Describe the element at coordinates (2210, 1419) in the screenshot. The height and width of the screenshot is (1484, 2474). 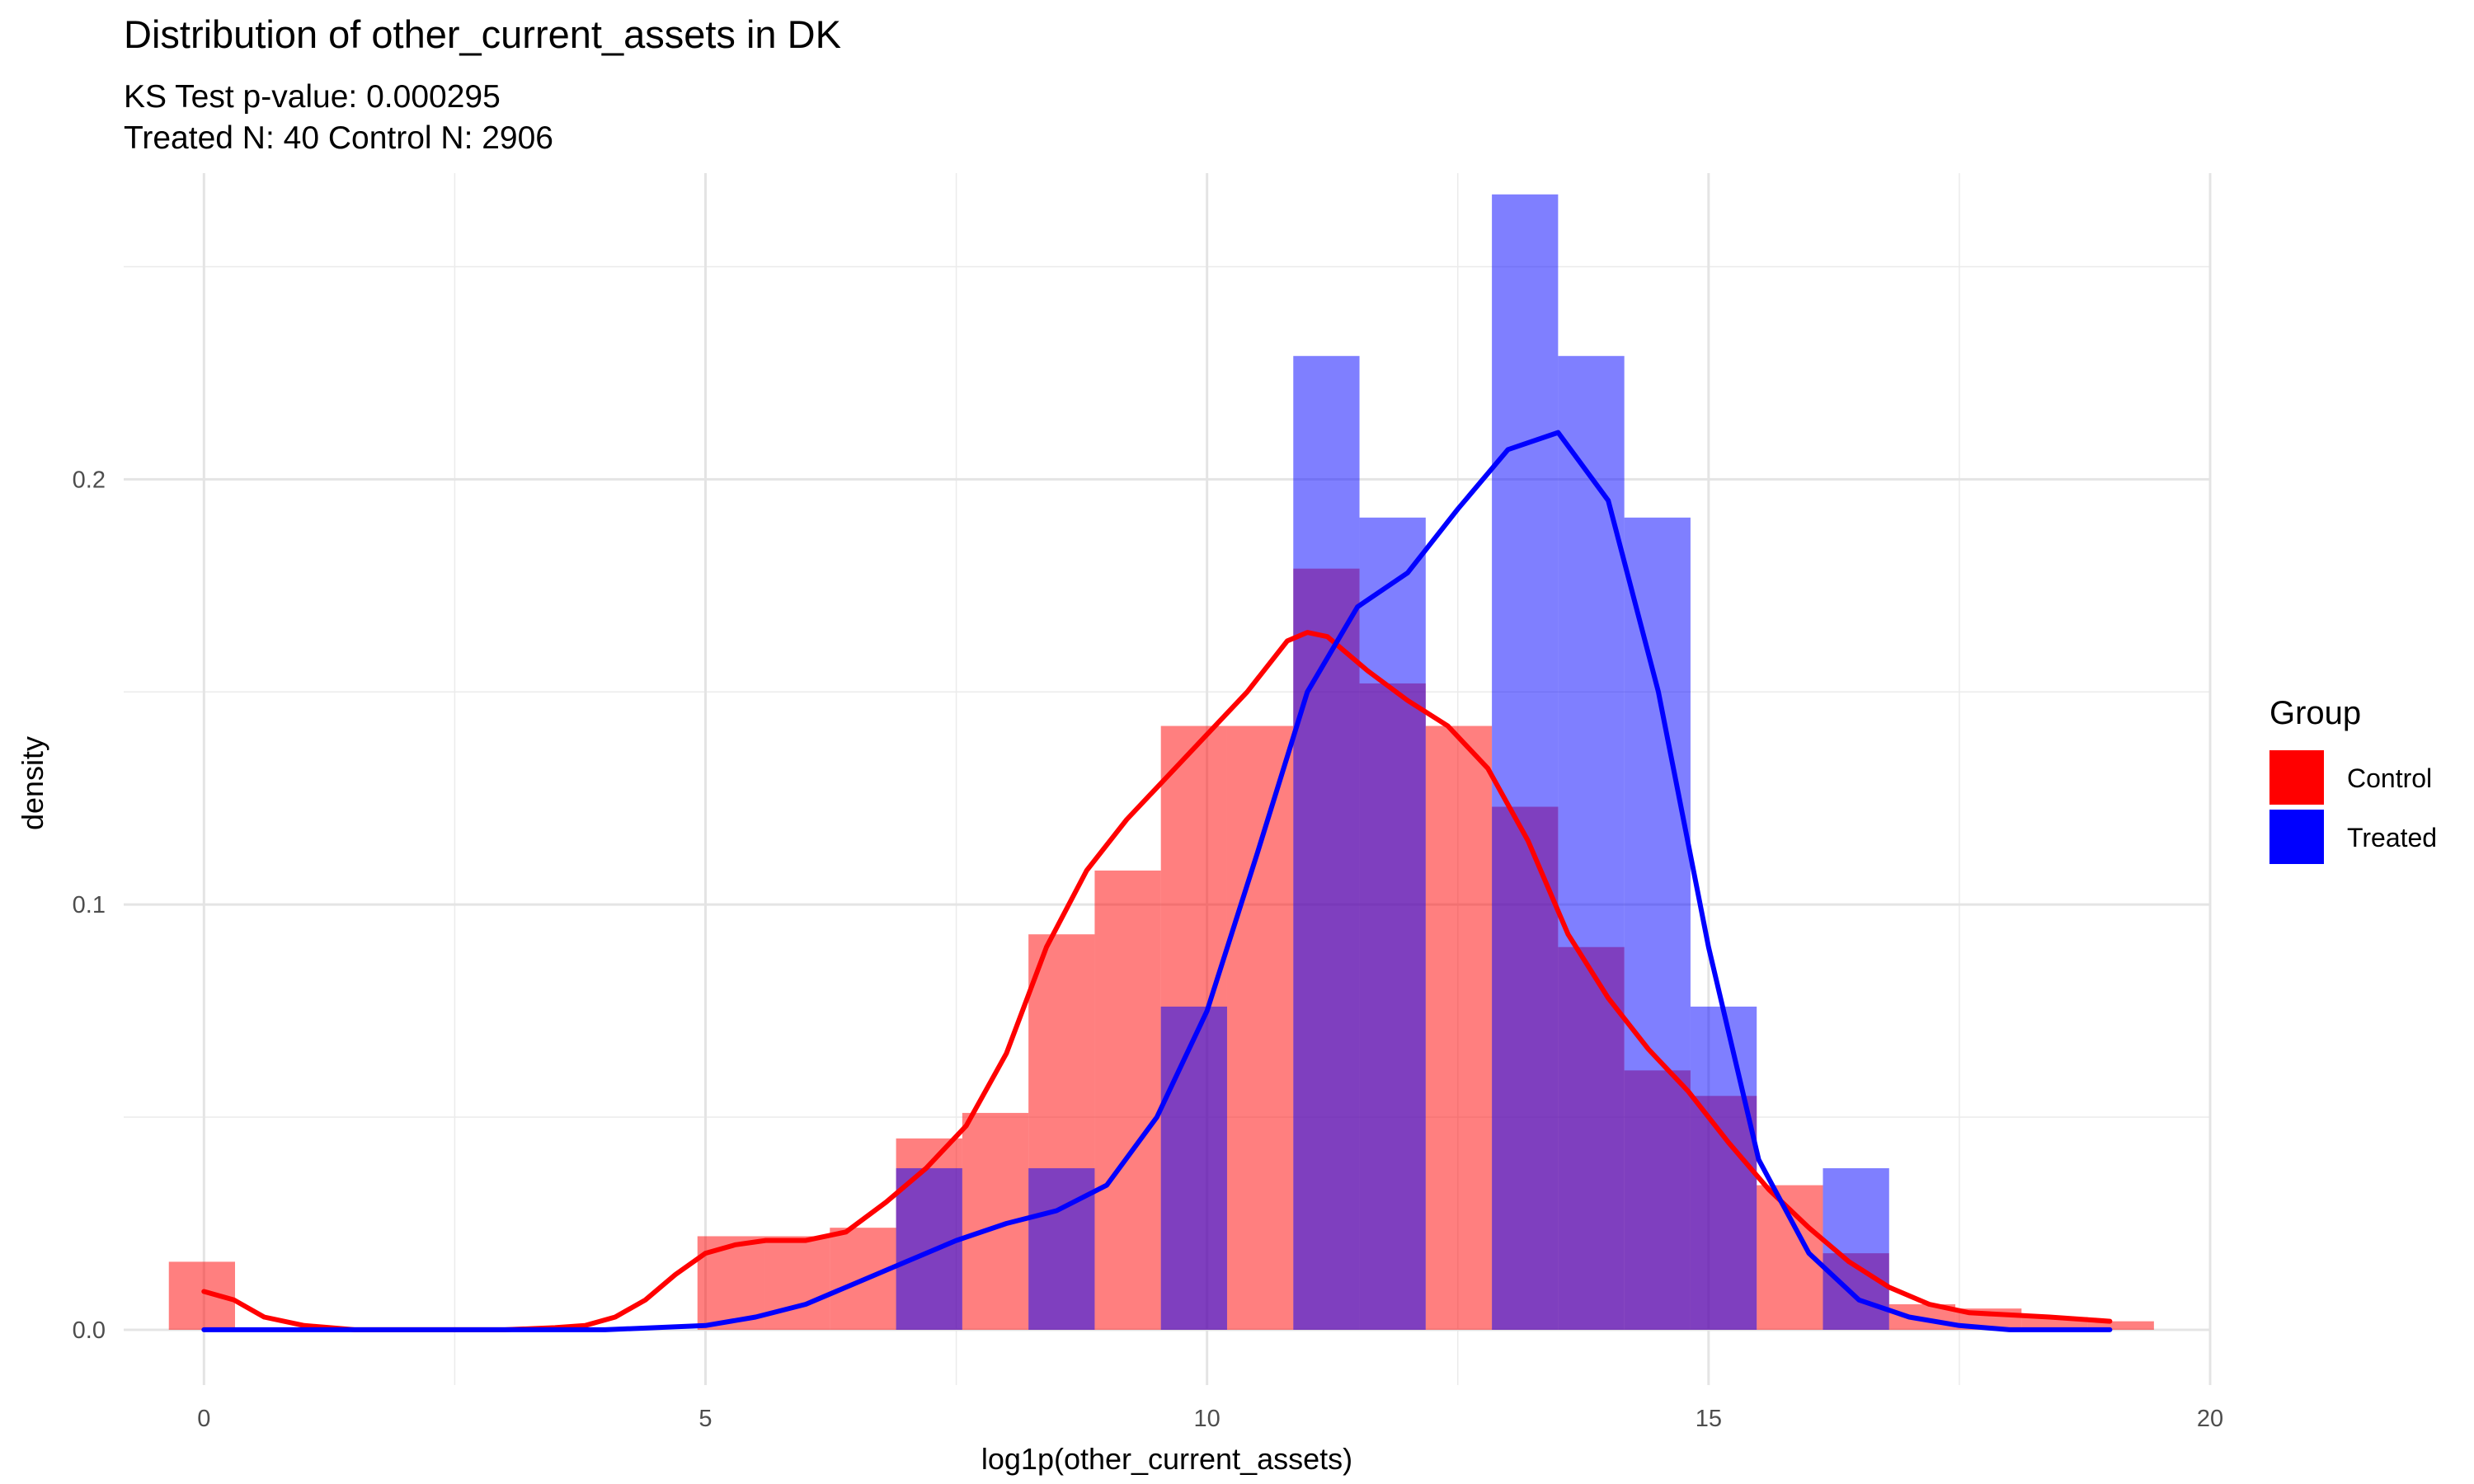
I see `x-tick-label: 20` at that location.